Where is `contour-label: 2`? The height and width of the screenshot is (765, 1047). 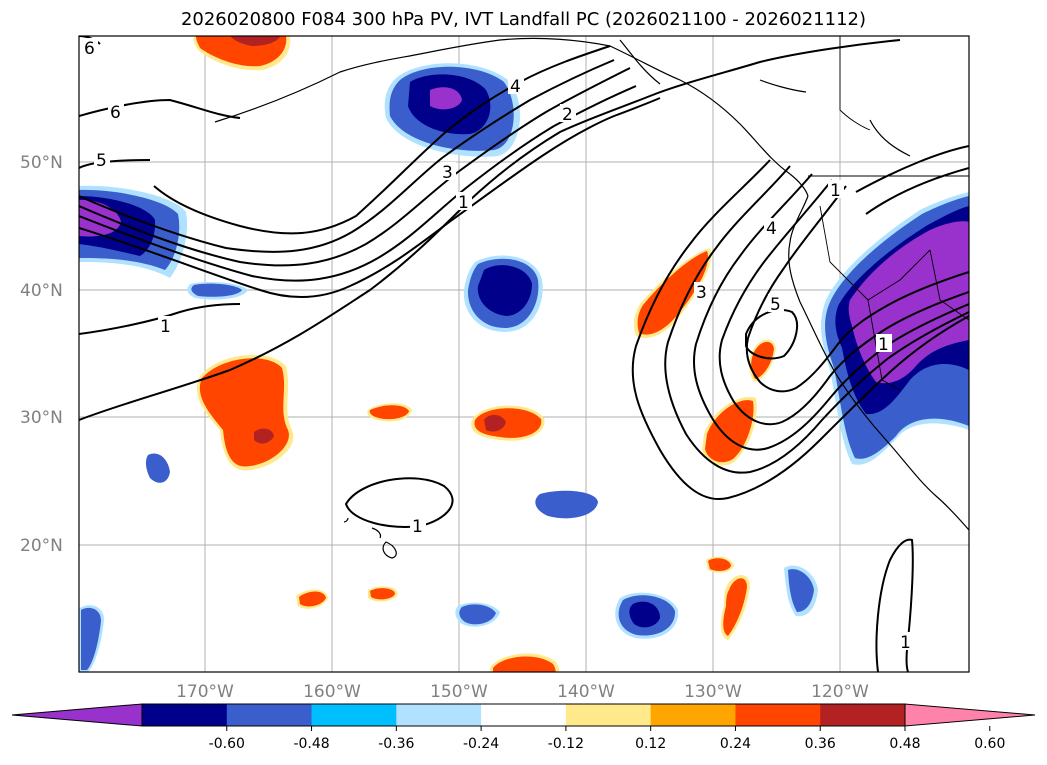
contour-label: 2 is located at coordinates (567, 115).